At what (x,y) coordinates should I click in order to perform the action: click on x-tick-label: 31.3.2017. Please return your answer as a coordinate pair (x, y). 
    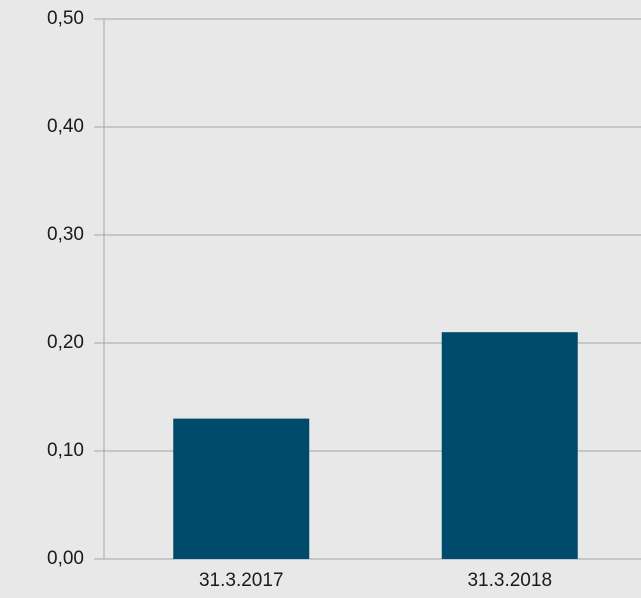
    Looking at the image, I should click on (241, 580).